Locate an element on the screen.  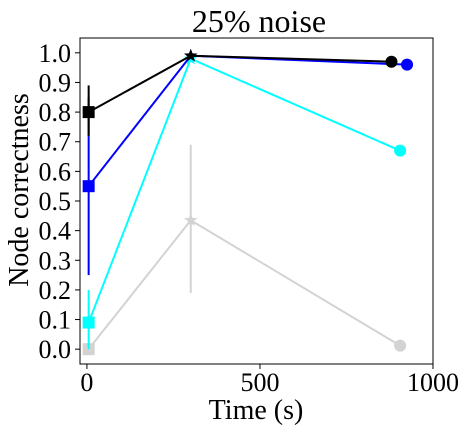
y-tick-label: 0.5 is located at coordinates (55, 201).